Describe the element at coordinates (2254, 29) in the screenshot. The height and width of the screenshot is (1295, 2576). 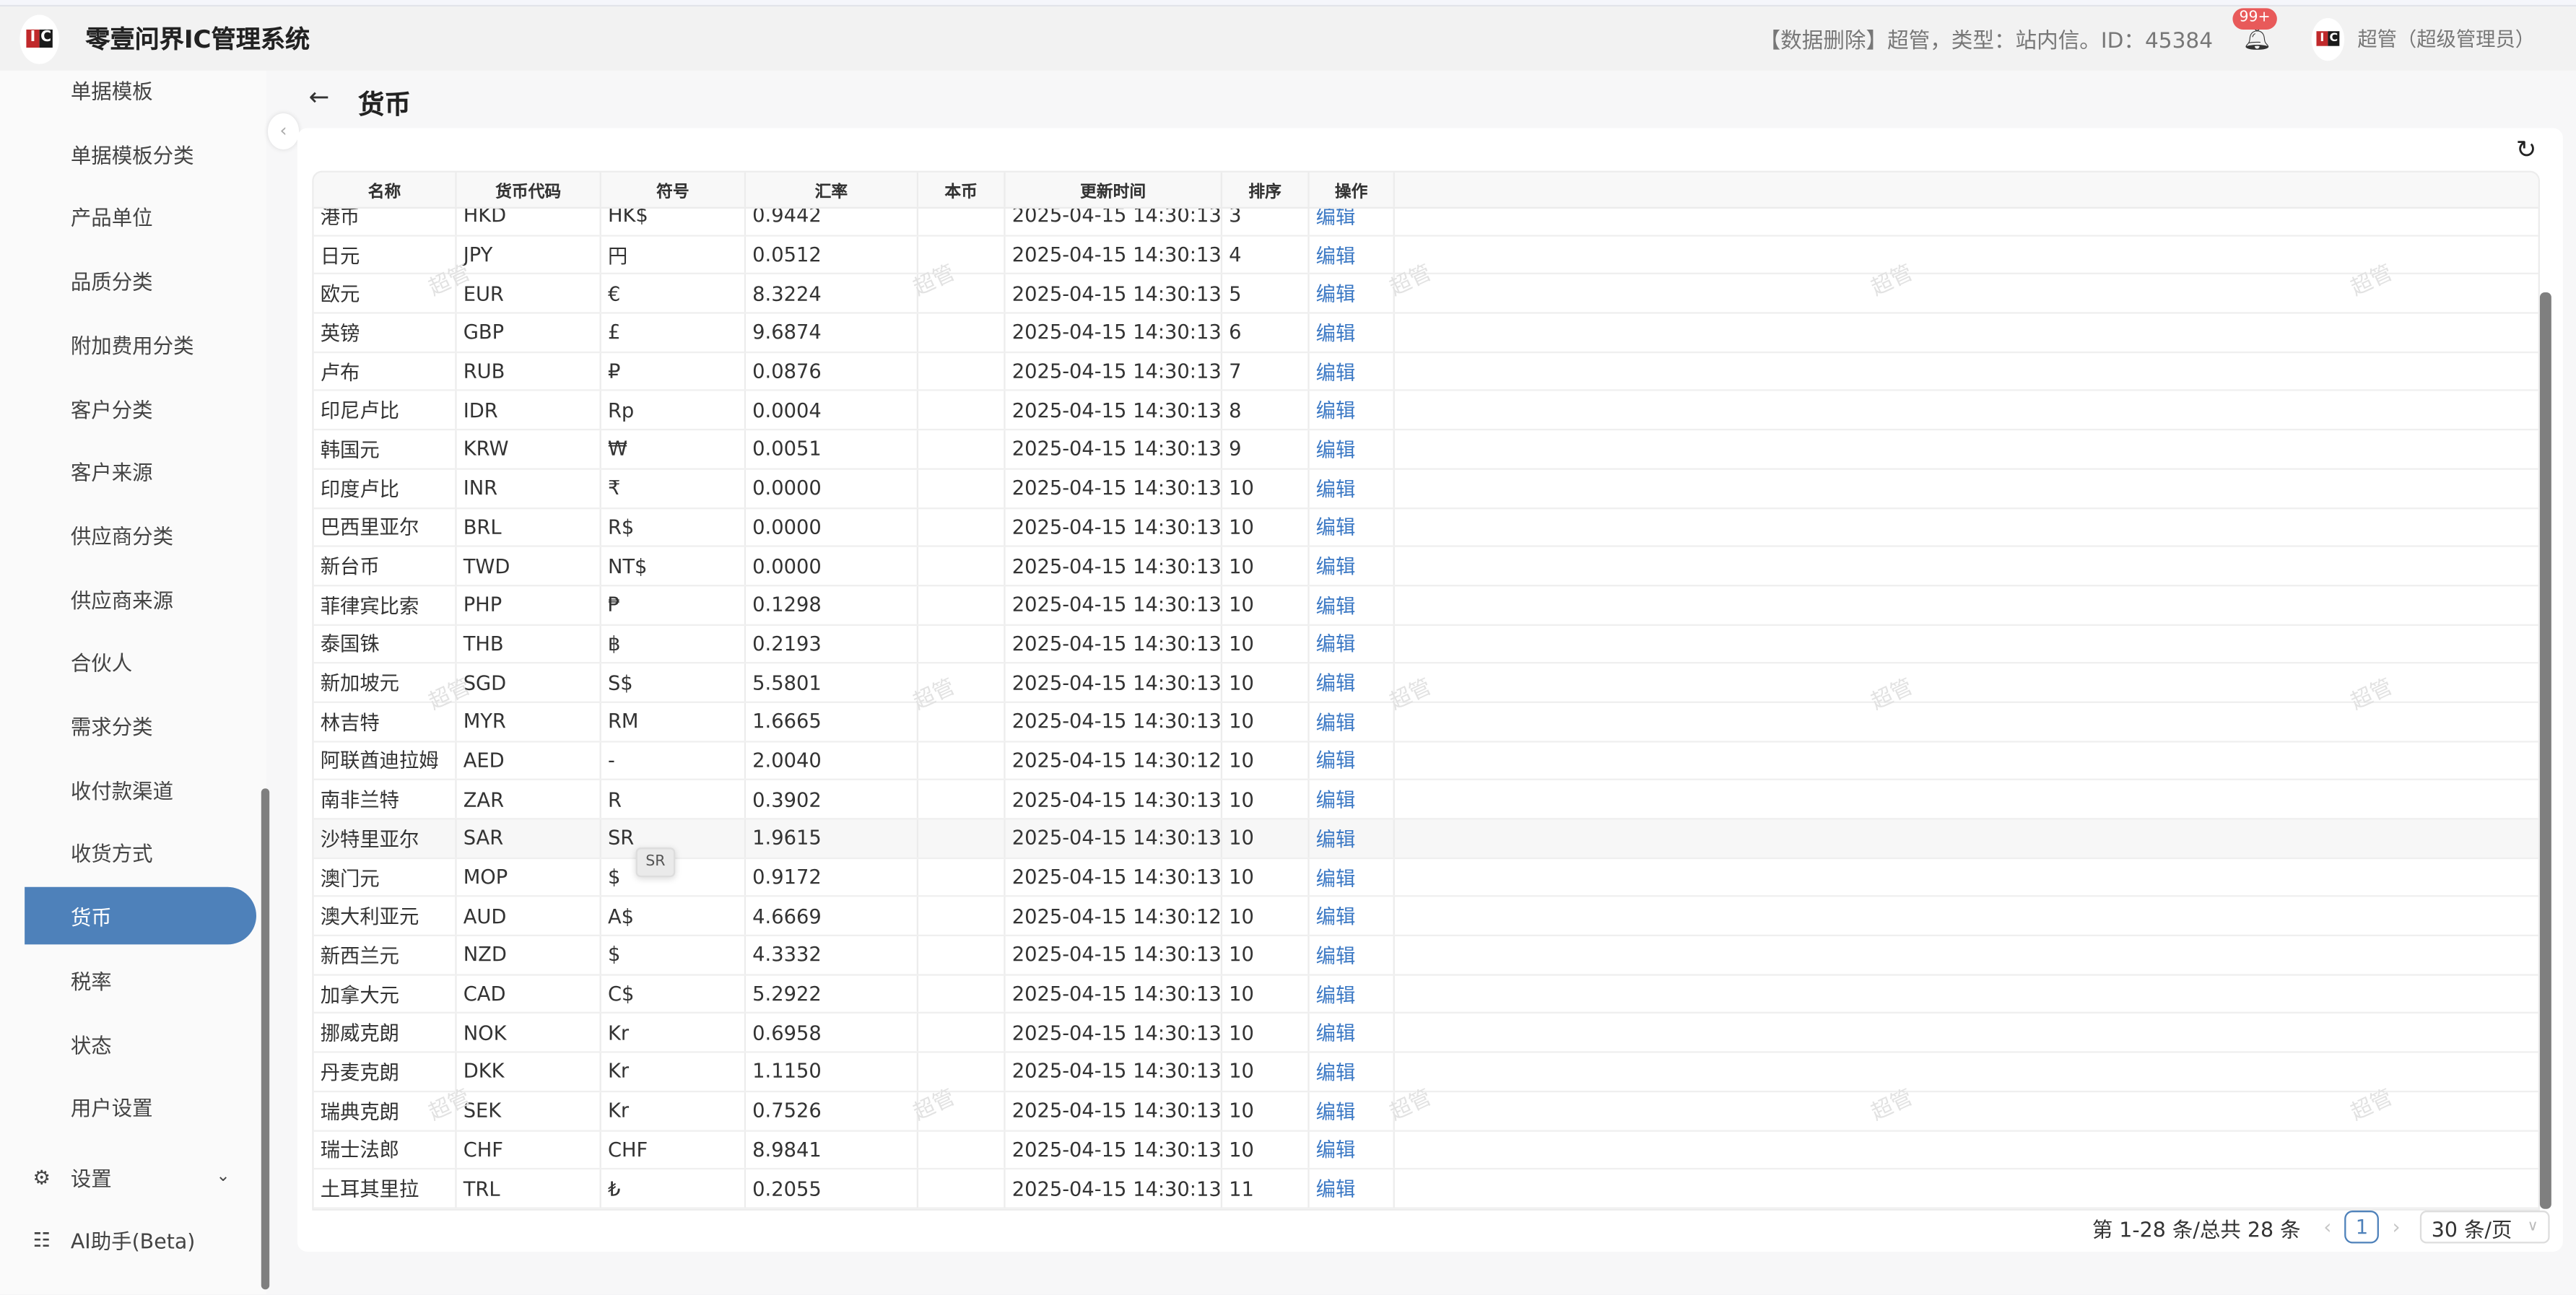
I see `bell-icon: 🔔︎ 99+` at that location.